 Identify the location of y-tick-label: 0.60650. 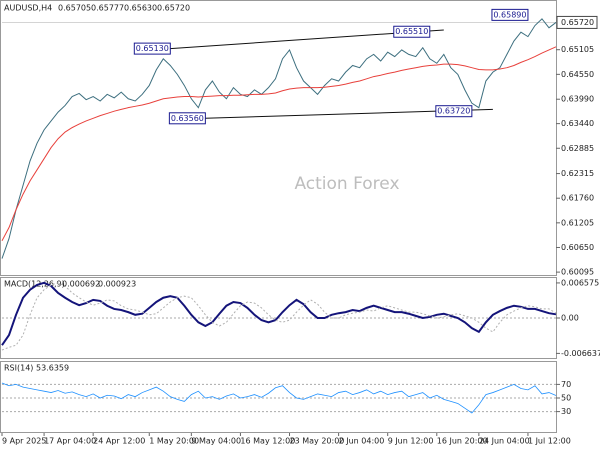
(577, 247).